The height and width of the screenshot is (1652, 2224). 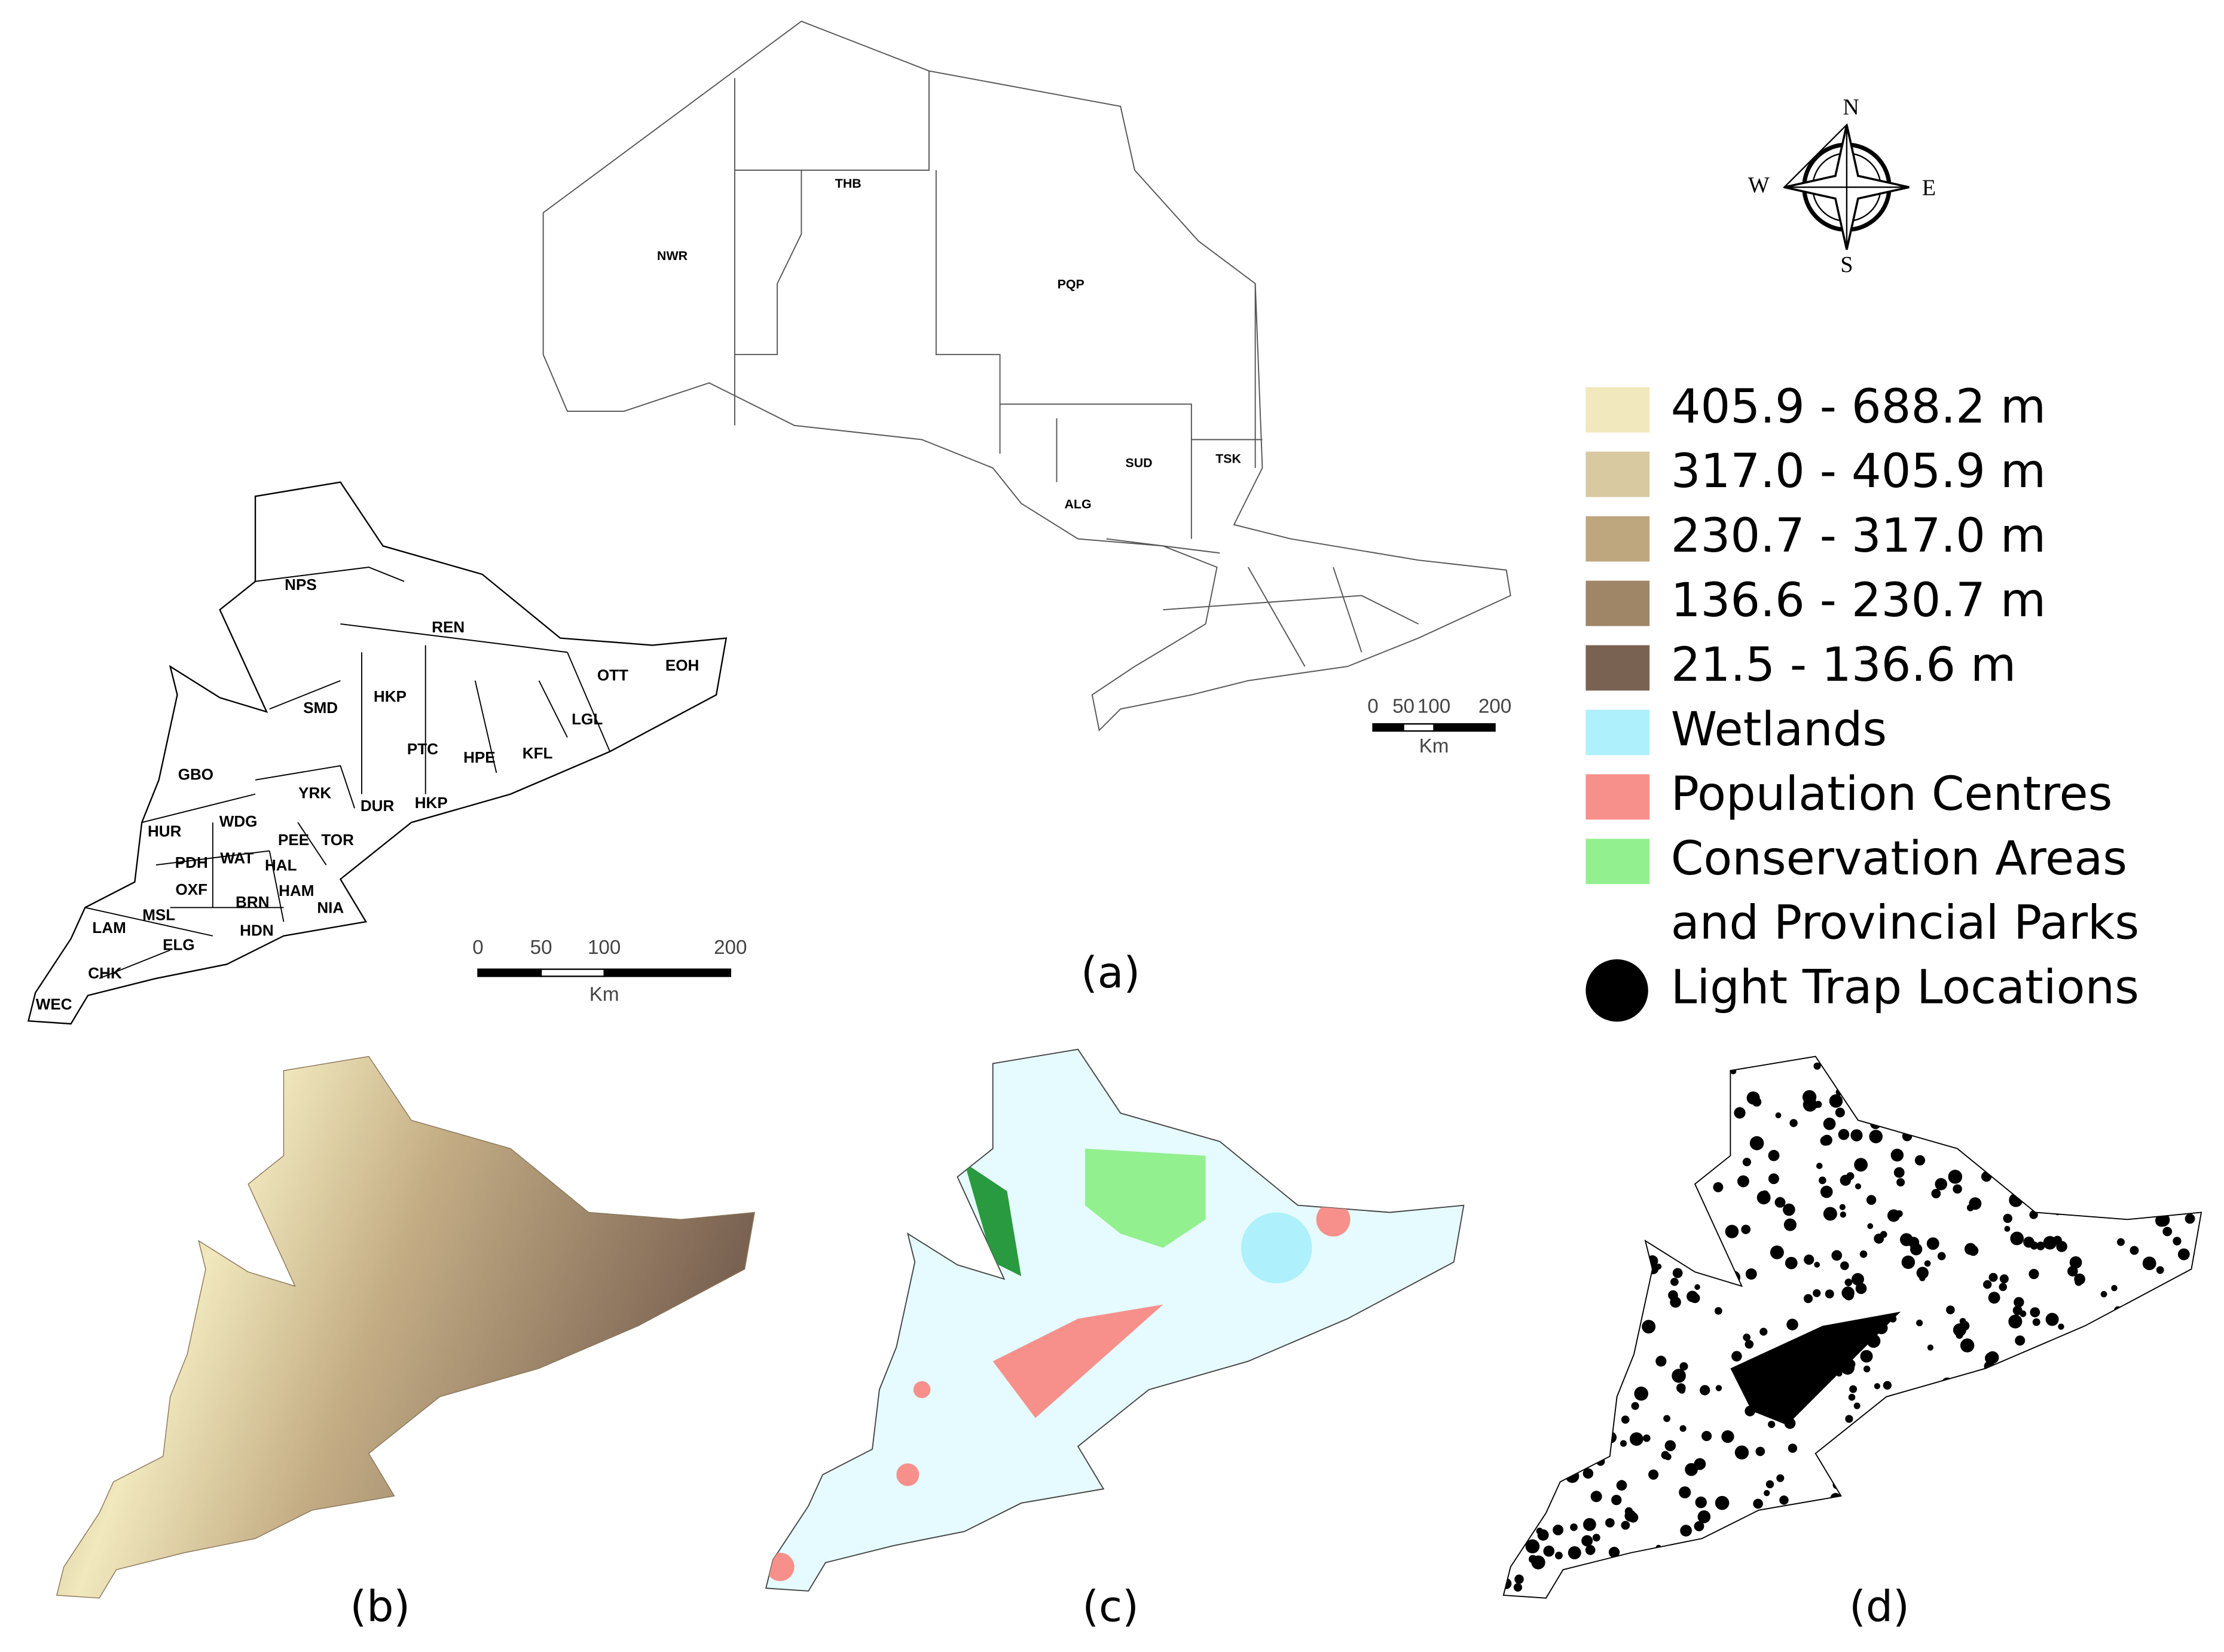 What do you see at coordinates (1847, 264) in the screenshot?
I see `compass-south: S` at bounding box center [1847, 264].